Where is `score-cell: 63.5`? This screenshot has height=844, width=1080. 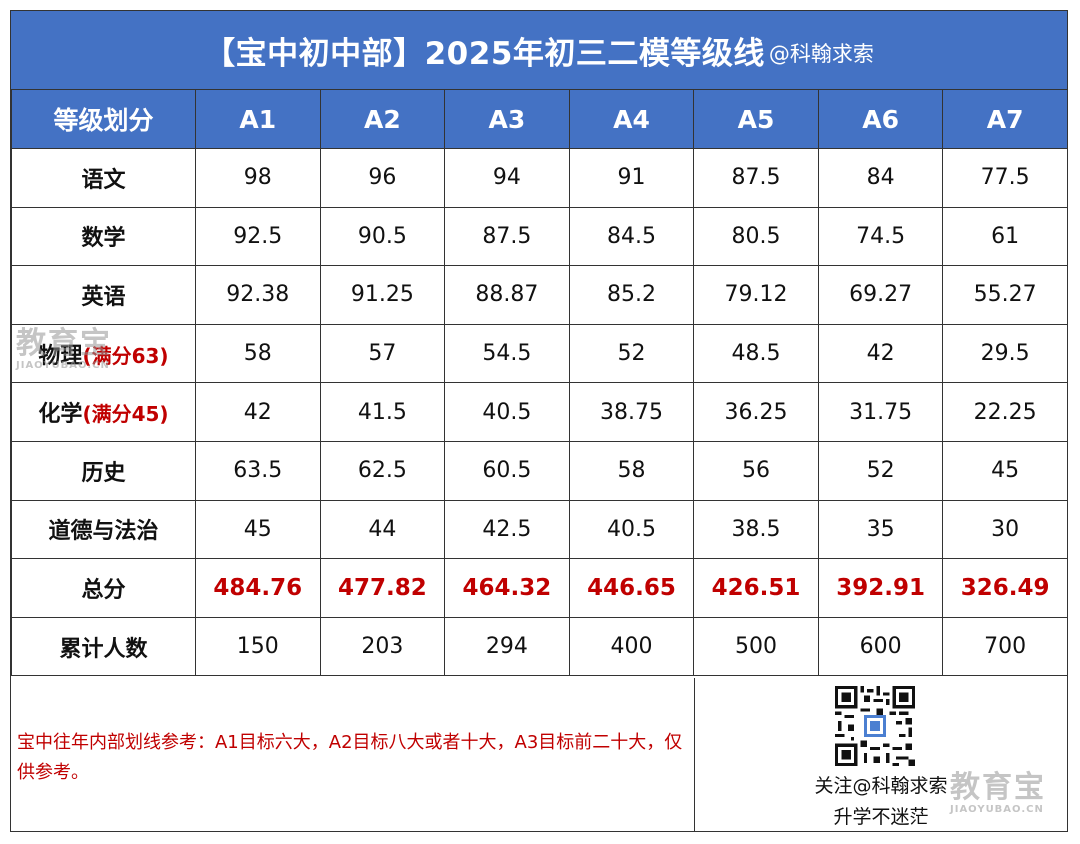 score-cell: 63.5 is located at coordinates (258, 470).